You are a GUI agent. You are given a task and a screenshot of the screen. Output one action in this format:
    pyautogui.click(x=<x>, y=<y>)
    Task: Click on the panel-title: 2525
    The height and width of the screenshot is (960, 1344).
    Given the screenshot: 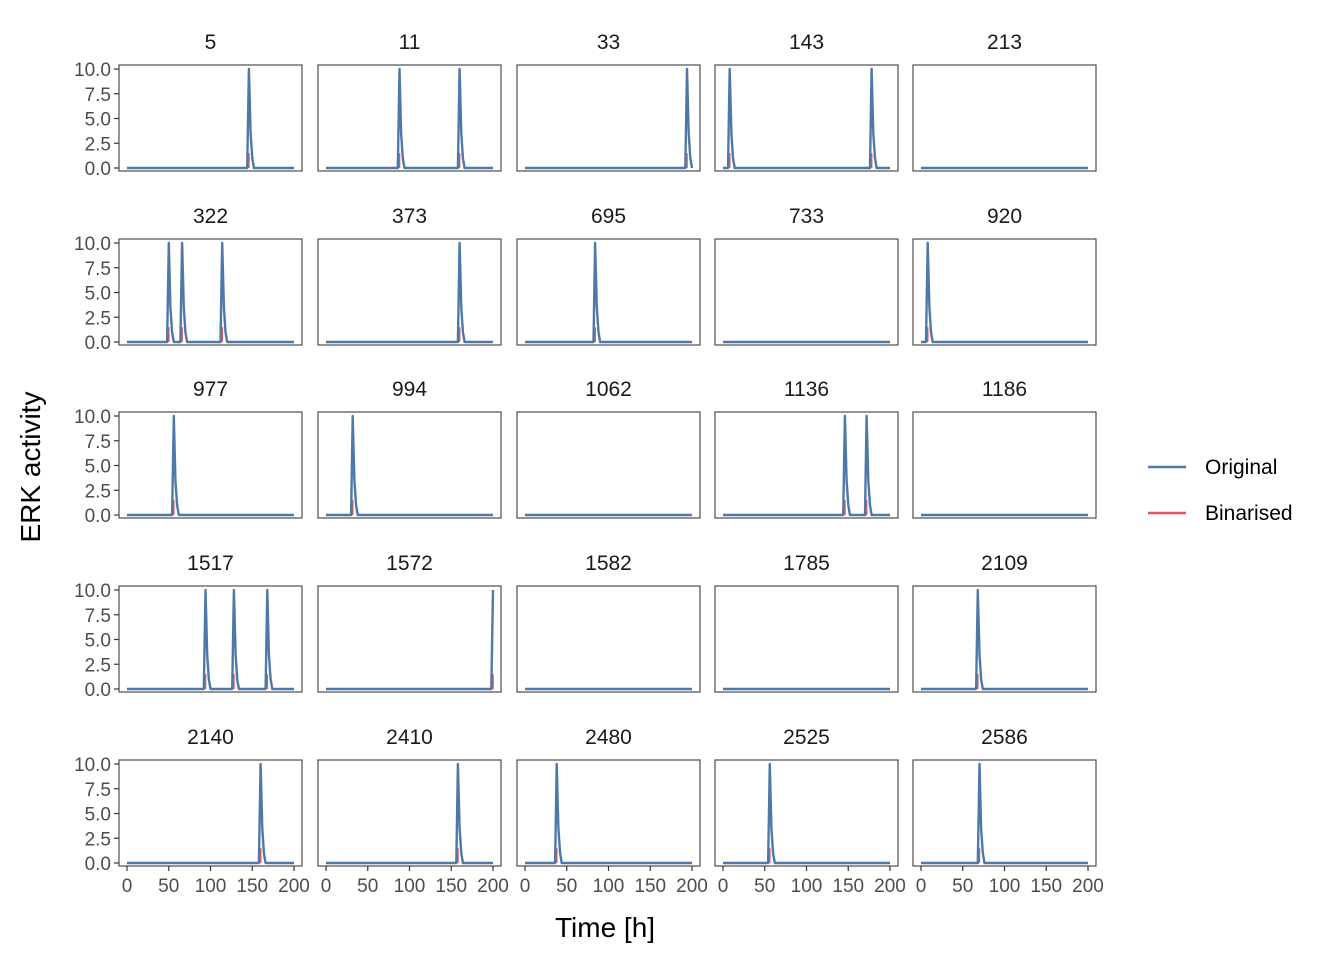 What is the action you would take?
    pyautogui.click(x=806, y=737)
    